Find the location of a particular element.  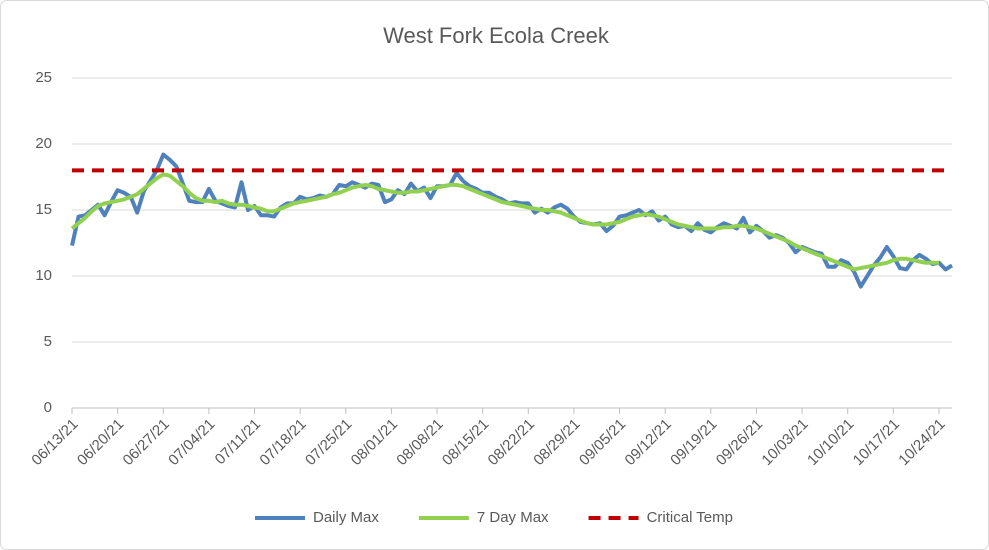

y-tick-label: 0 is located at coordinates (48, 407).